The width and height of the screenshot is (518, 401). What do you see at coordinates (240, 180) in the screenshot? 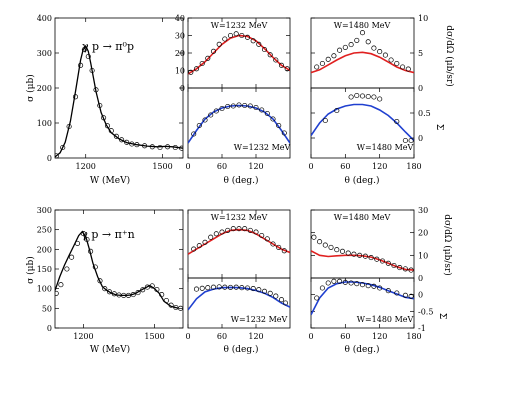
I see `x-axis-label: θ (deg.)` at bounding box center [240, 180].